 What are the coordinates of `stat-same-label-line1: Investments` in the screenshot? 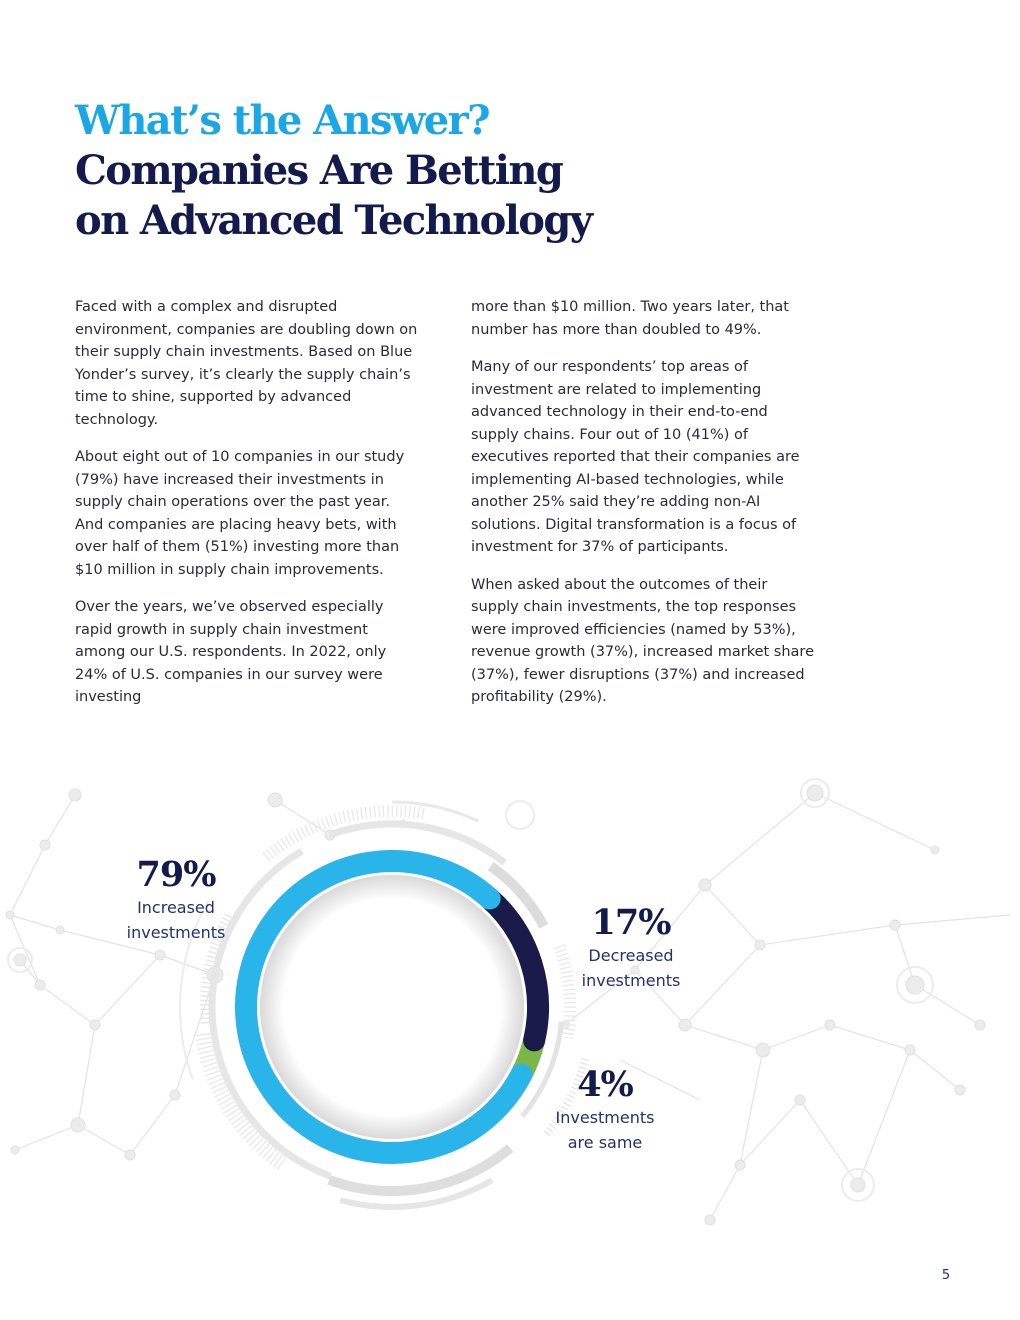 It's located at (605, 1117).